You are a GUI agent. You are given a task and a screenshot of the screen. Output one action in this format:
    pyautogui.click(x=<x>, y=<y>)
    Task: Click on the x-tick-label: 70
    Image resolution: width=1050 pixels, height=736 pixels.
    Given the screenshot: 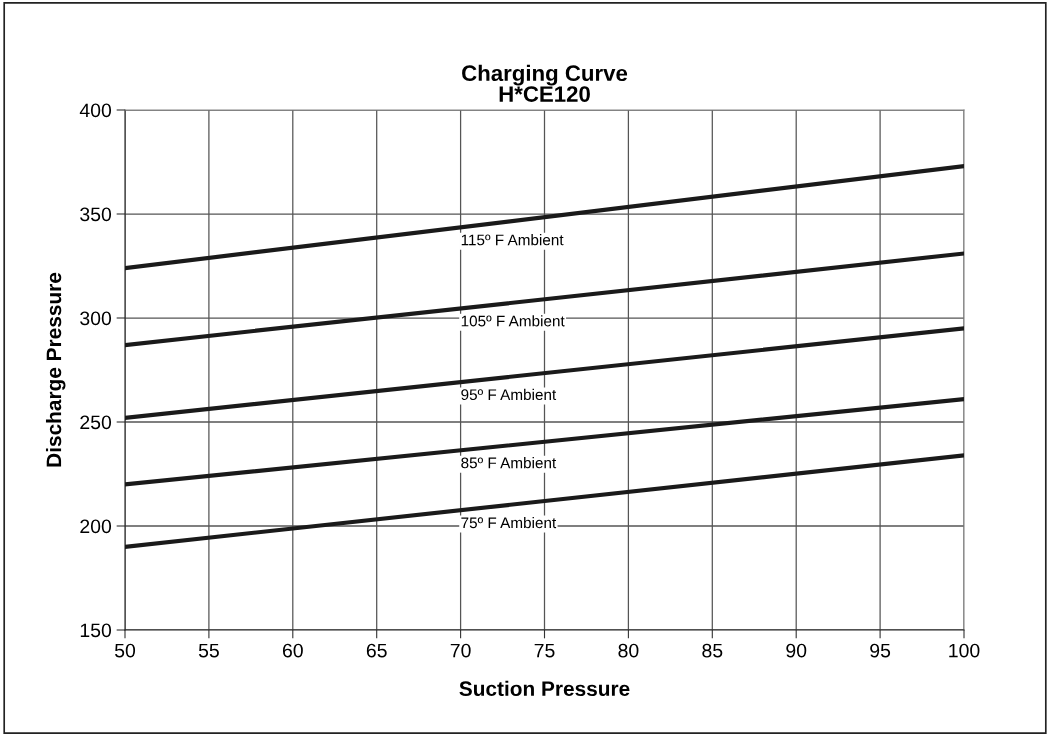 What is the action you would take?
    pyautogui.click(x=460, y=650)
    